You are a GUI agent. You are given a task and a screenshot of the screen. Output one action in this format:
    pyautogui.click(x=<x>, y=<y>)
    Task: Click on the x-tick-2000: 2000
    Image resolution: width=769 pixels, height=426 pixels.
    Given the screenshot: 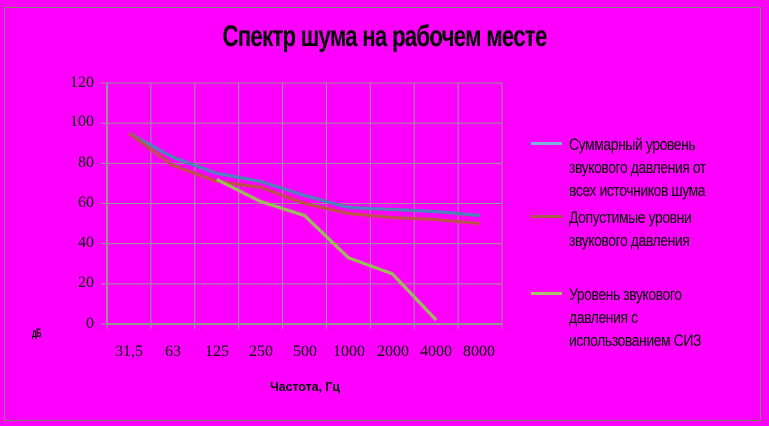 What is the action you would take?
    pyautogui.click(x=393, y=351)
    